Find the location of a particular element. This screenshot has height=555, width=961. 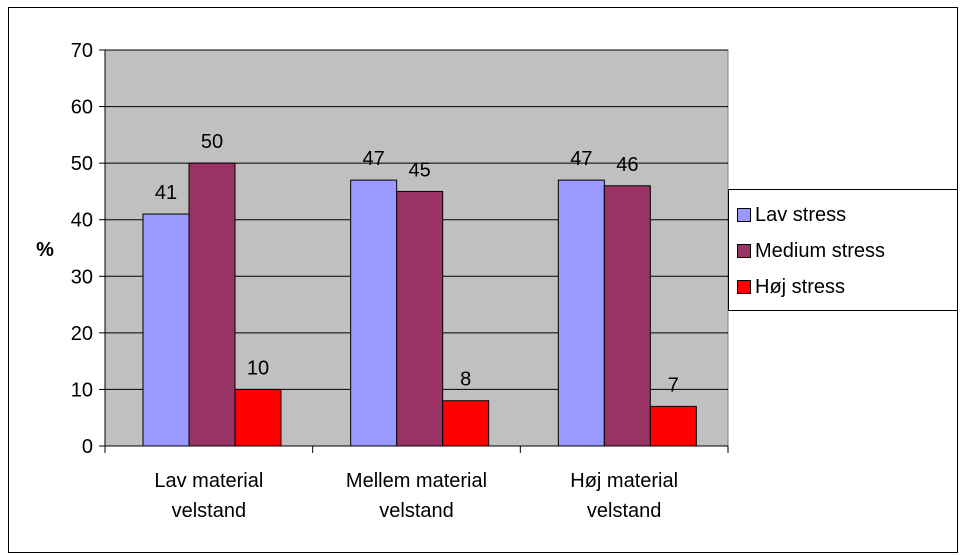

legend-item-hoj-stress: Høj stress is located at coordinates (791, 287).